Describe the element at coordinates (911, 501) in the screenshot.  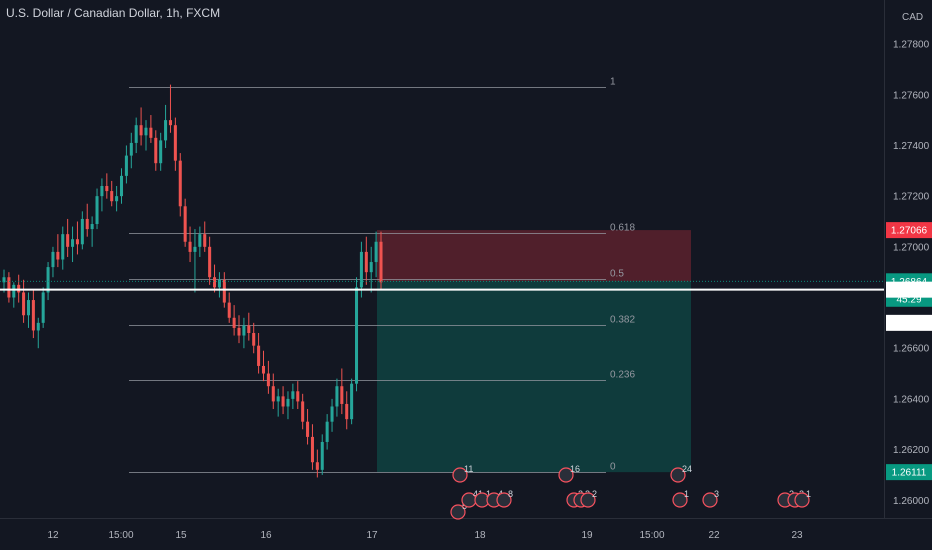
I see `y-tick-label: 1.26000` at that location.